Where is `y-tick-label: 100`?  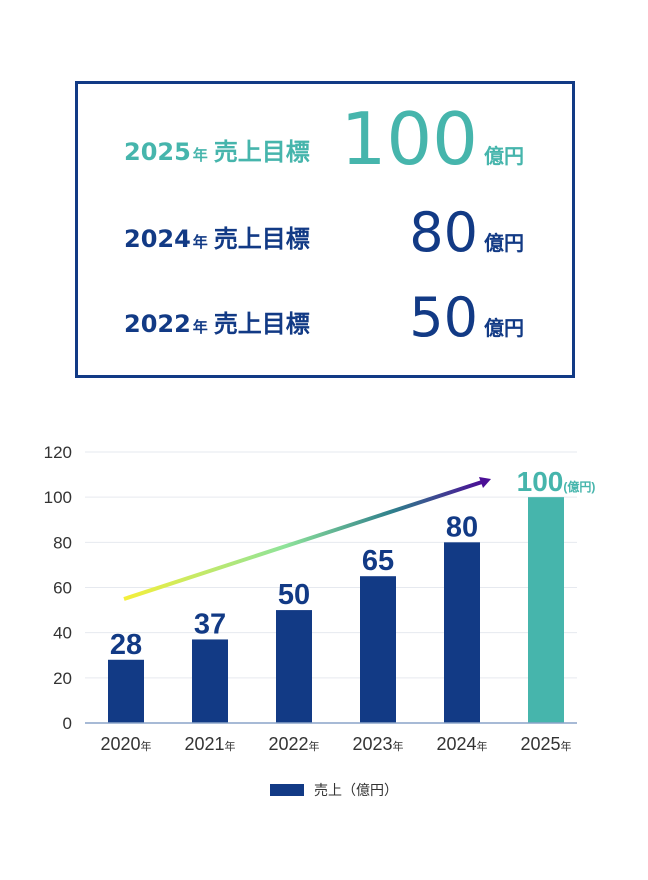
y-tick-label: 100 is located at coordinates (58, 497).